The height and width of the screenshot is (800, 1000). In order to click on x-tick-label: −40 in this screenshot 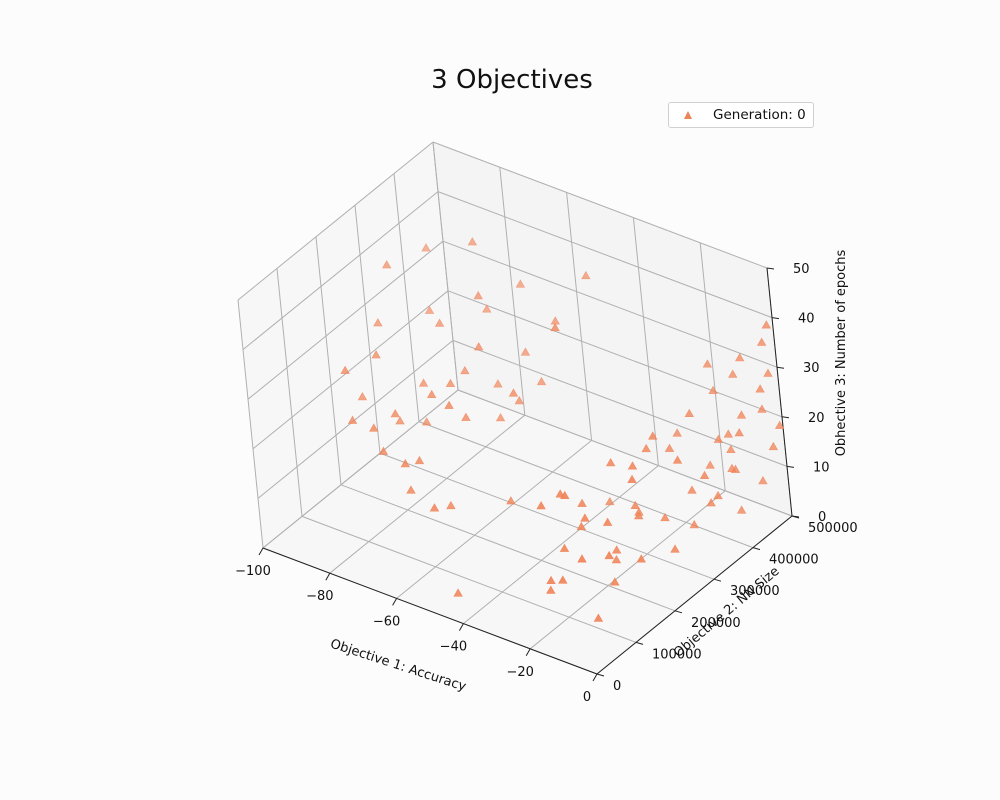, I will do `click(453, 647)`.